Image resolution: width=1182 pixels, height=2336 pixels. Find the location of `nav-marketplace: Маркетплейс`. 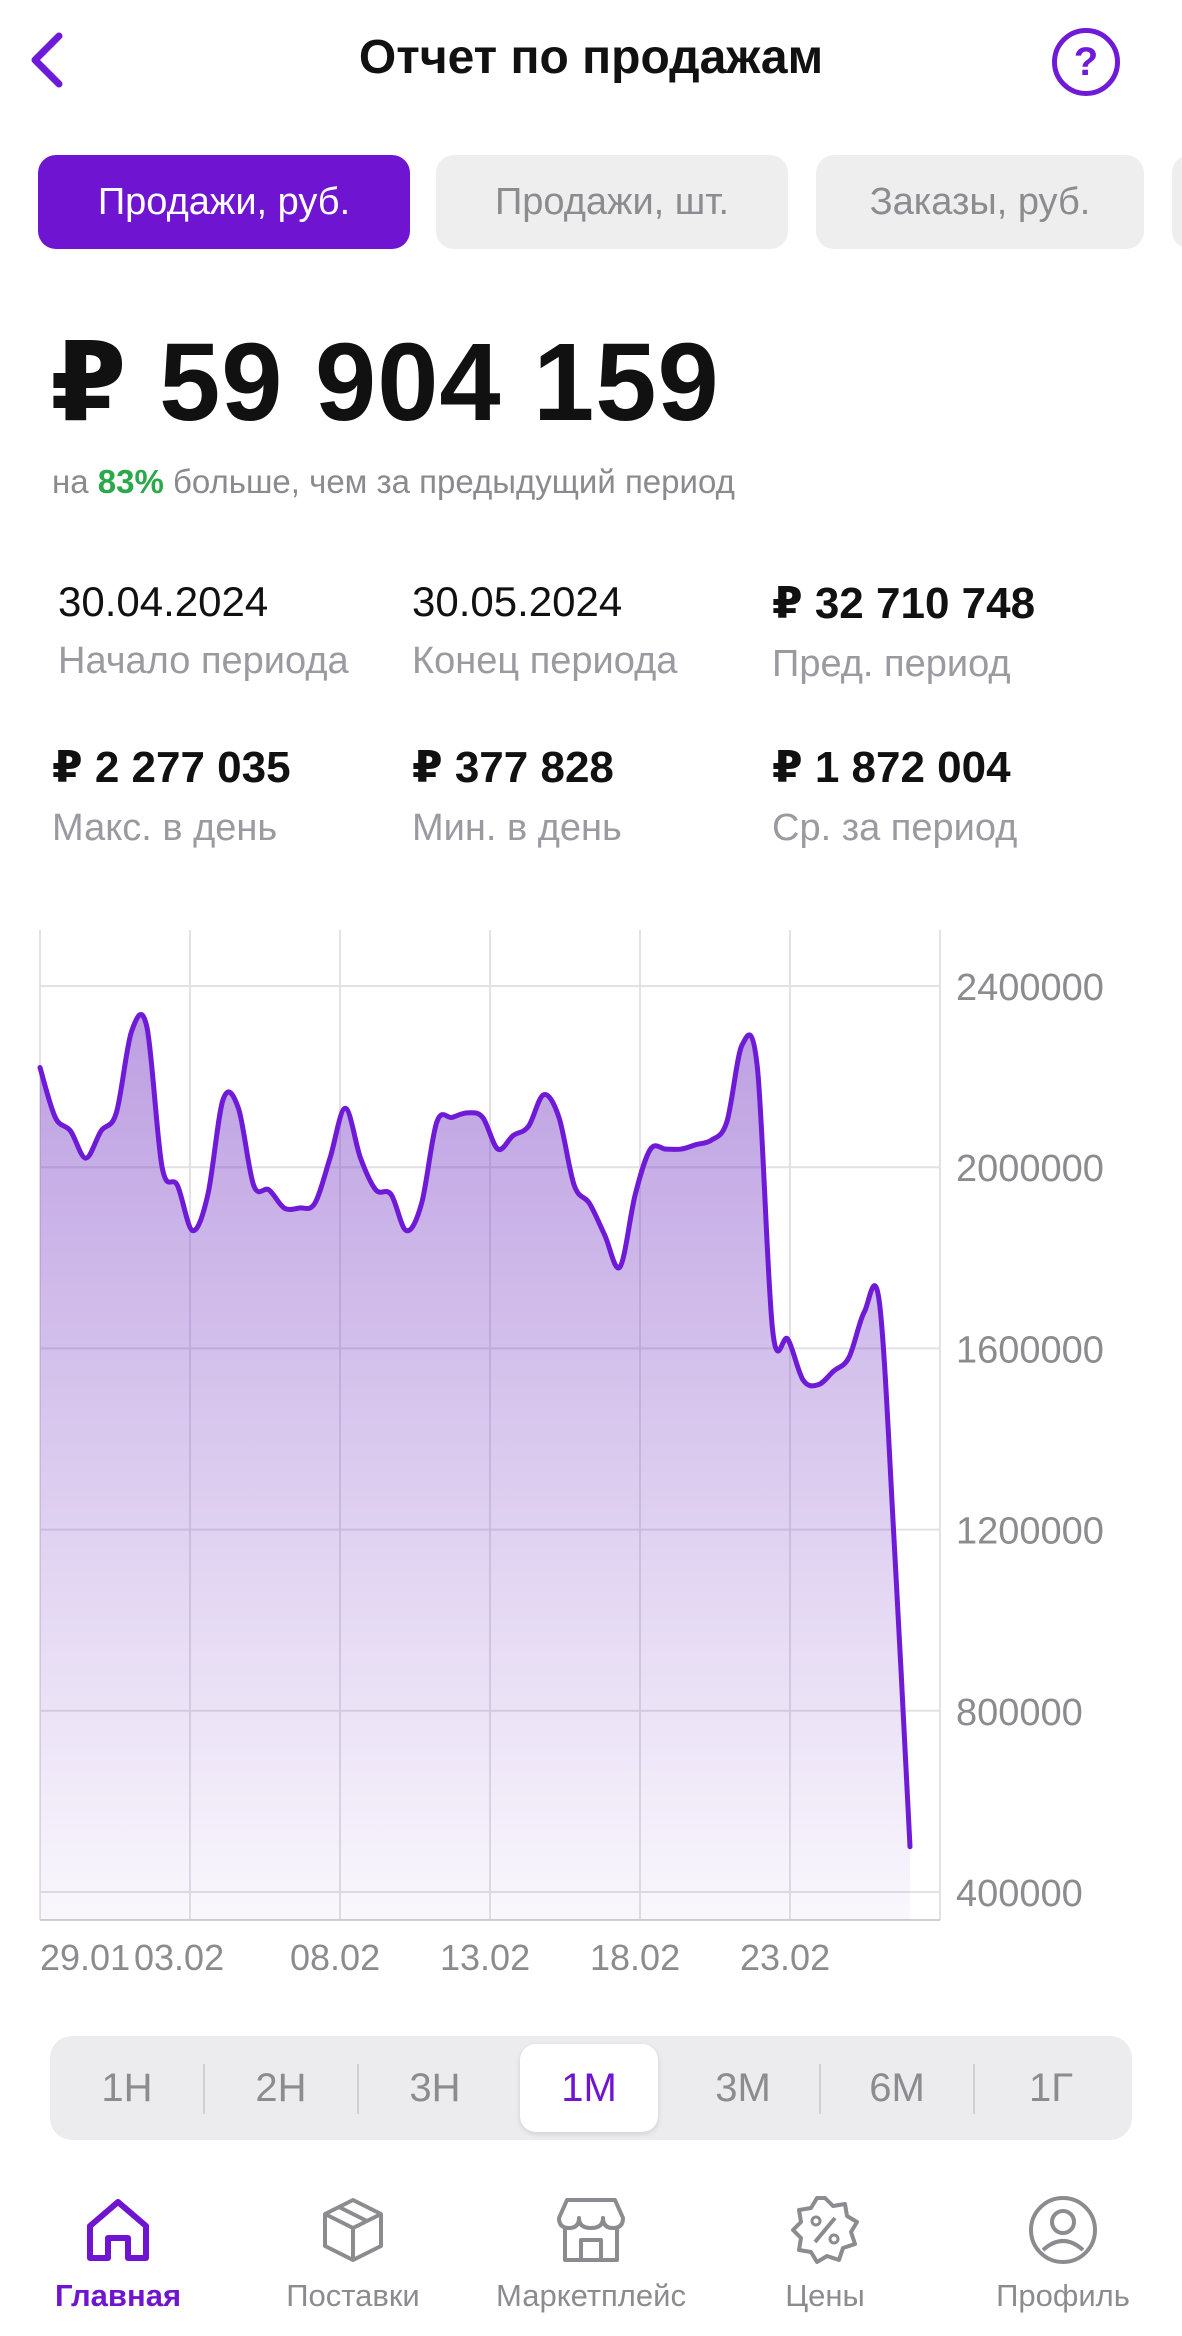

nav-marketplace: Маркетплейс is located at coordinates (591, 2260).